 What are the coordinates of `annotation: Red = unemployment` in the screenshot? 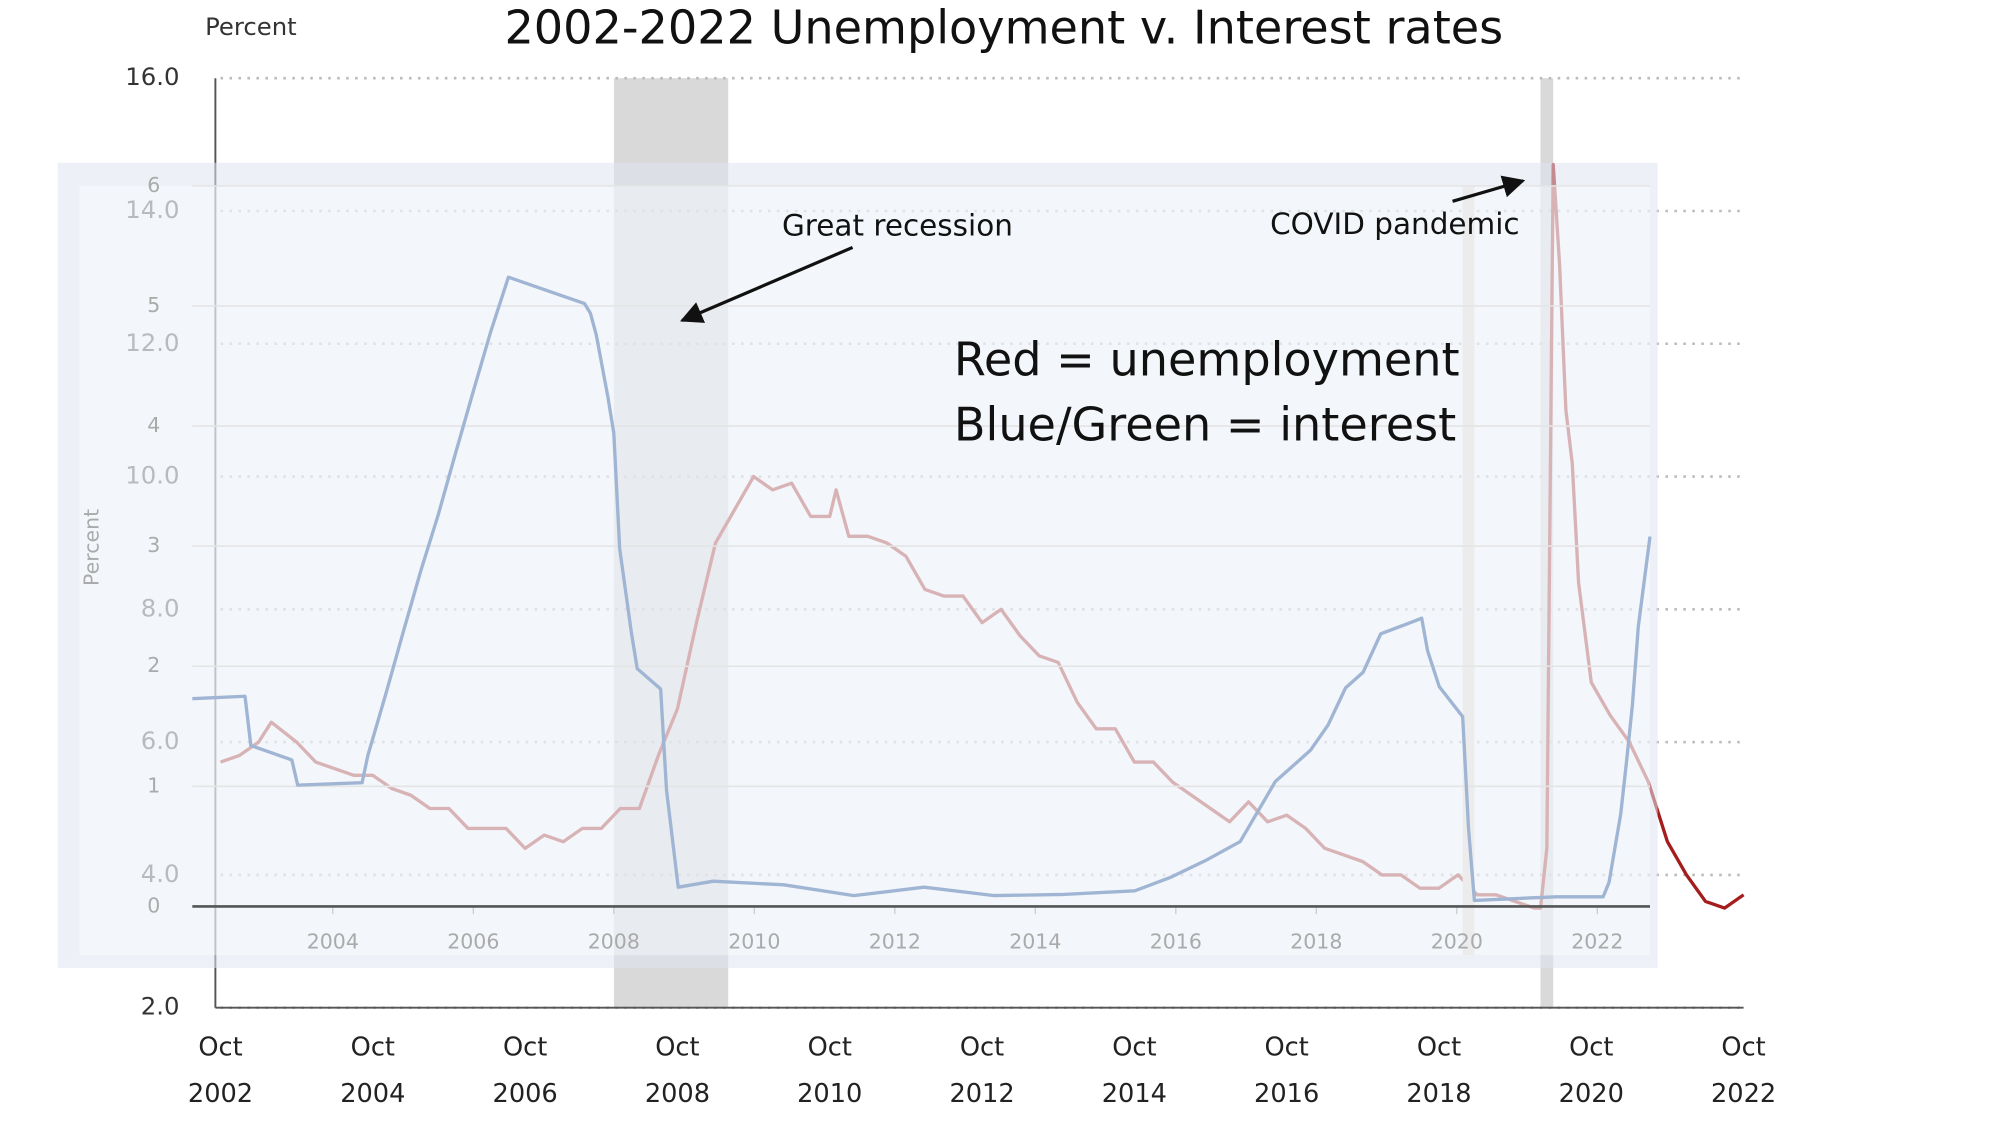 It's located at (1207, 359).